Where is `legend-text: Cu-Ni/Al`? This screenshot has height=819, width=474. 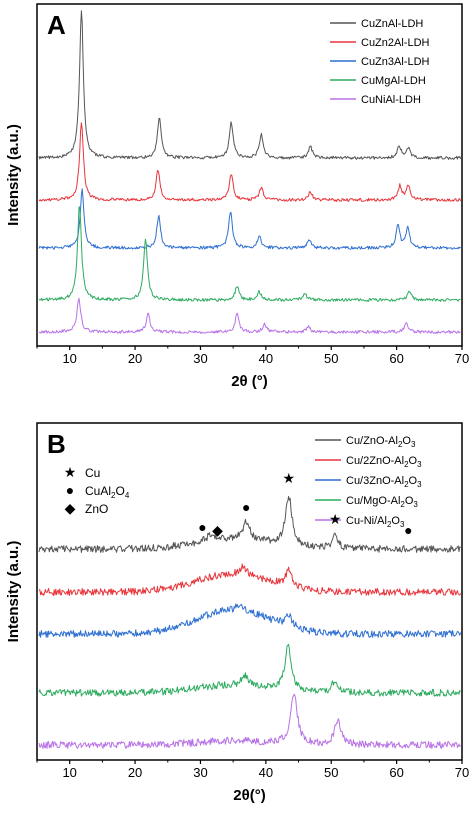 legend-text: Cu-Ni/Al is located at coordinates (366, 521).